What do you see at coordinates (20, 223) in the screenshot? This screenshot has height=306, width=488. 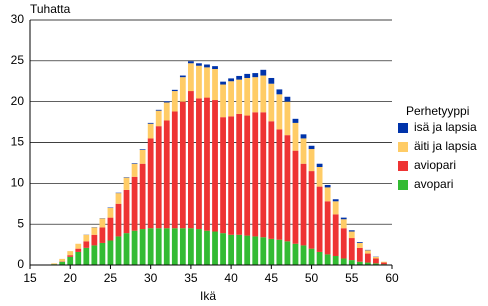 I see `y-tick-label: 5` at bounding box center [20, 223].